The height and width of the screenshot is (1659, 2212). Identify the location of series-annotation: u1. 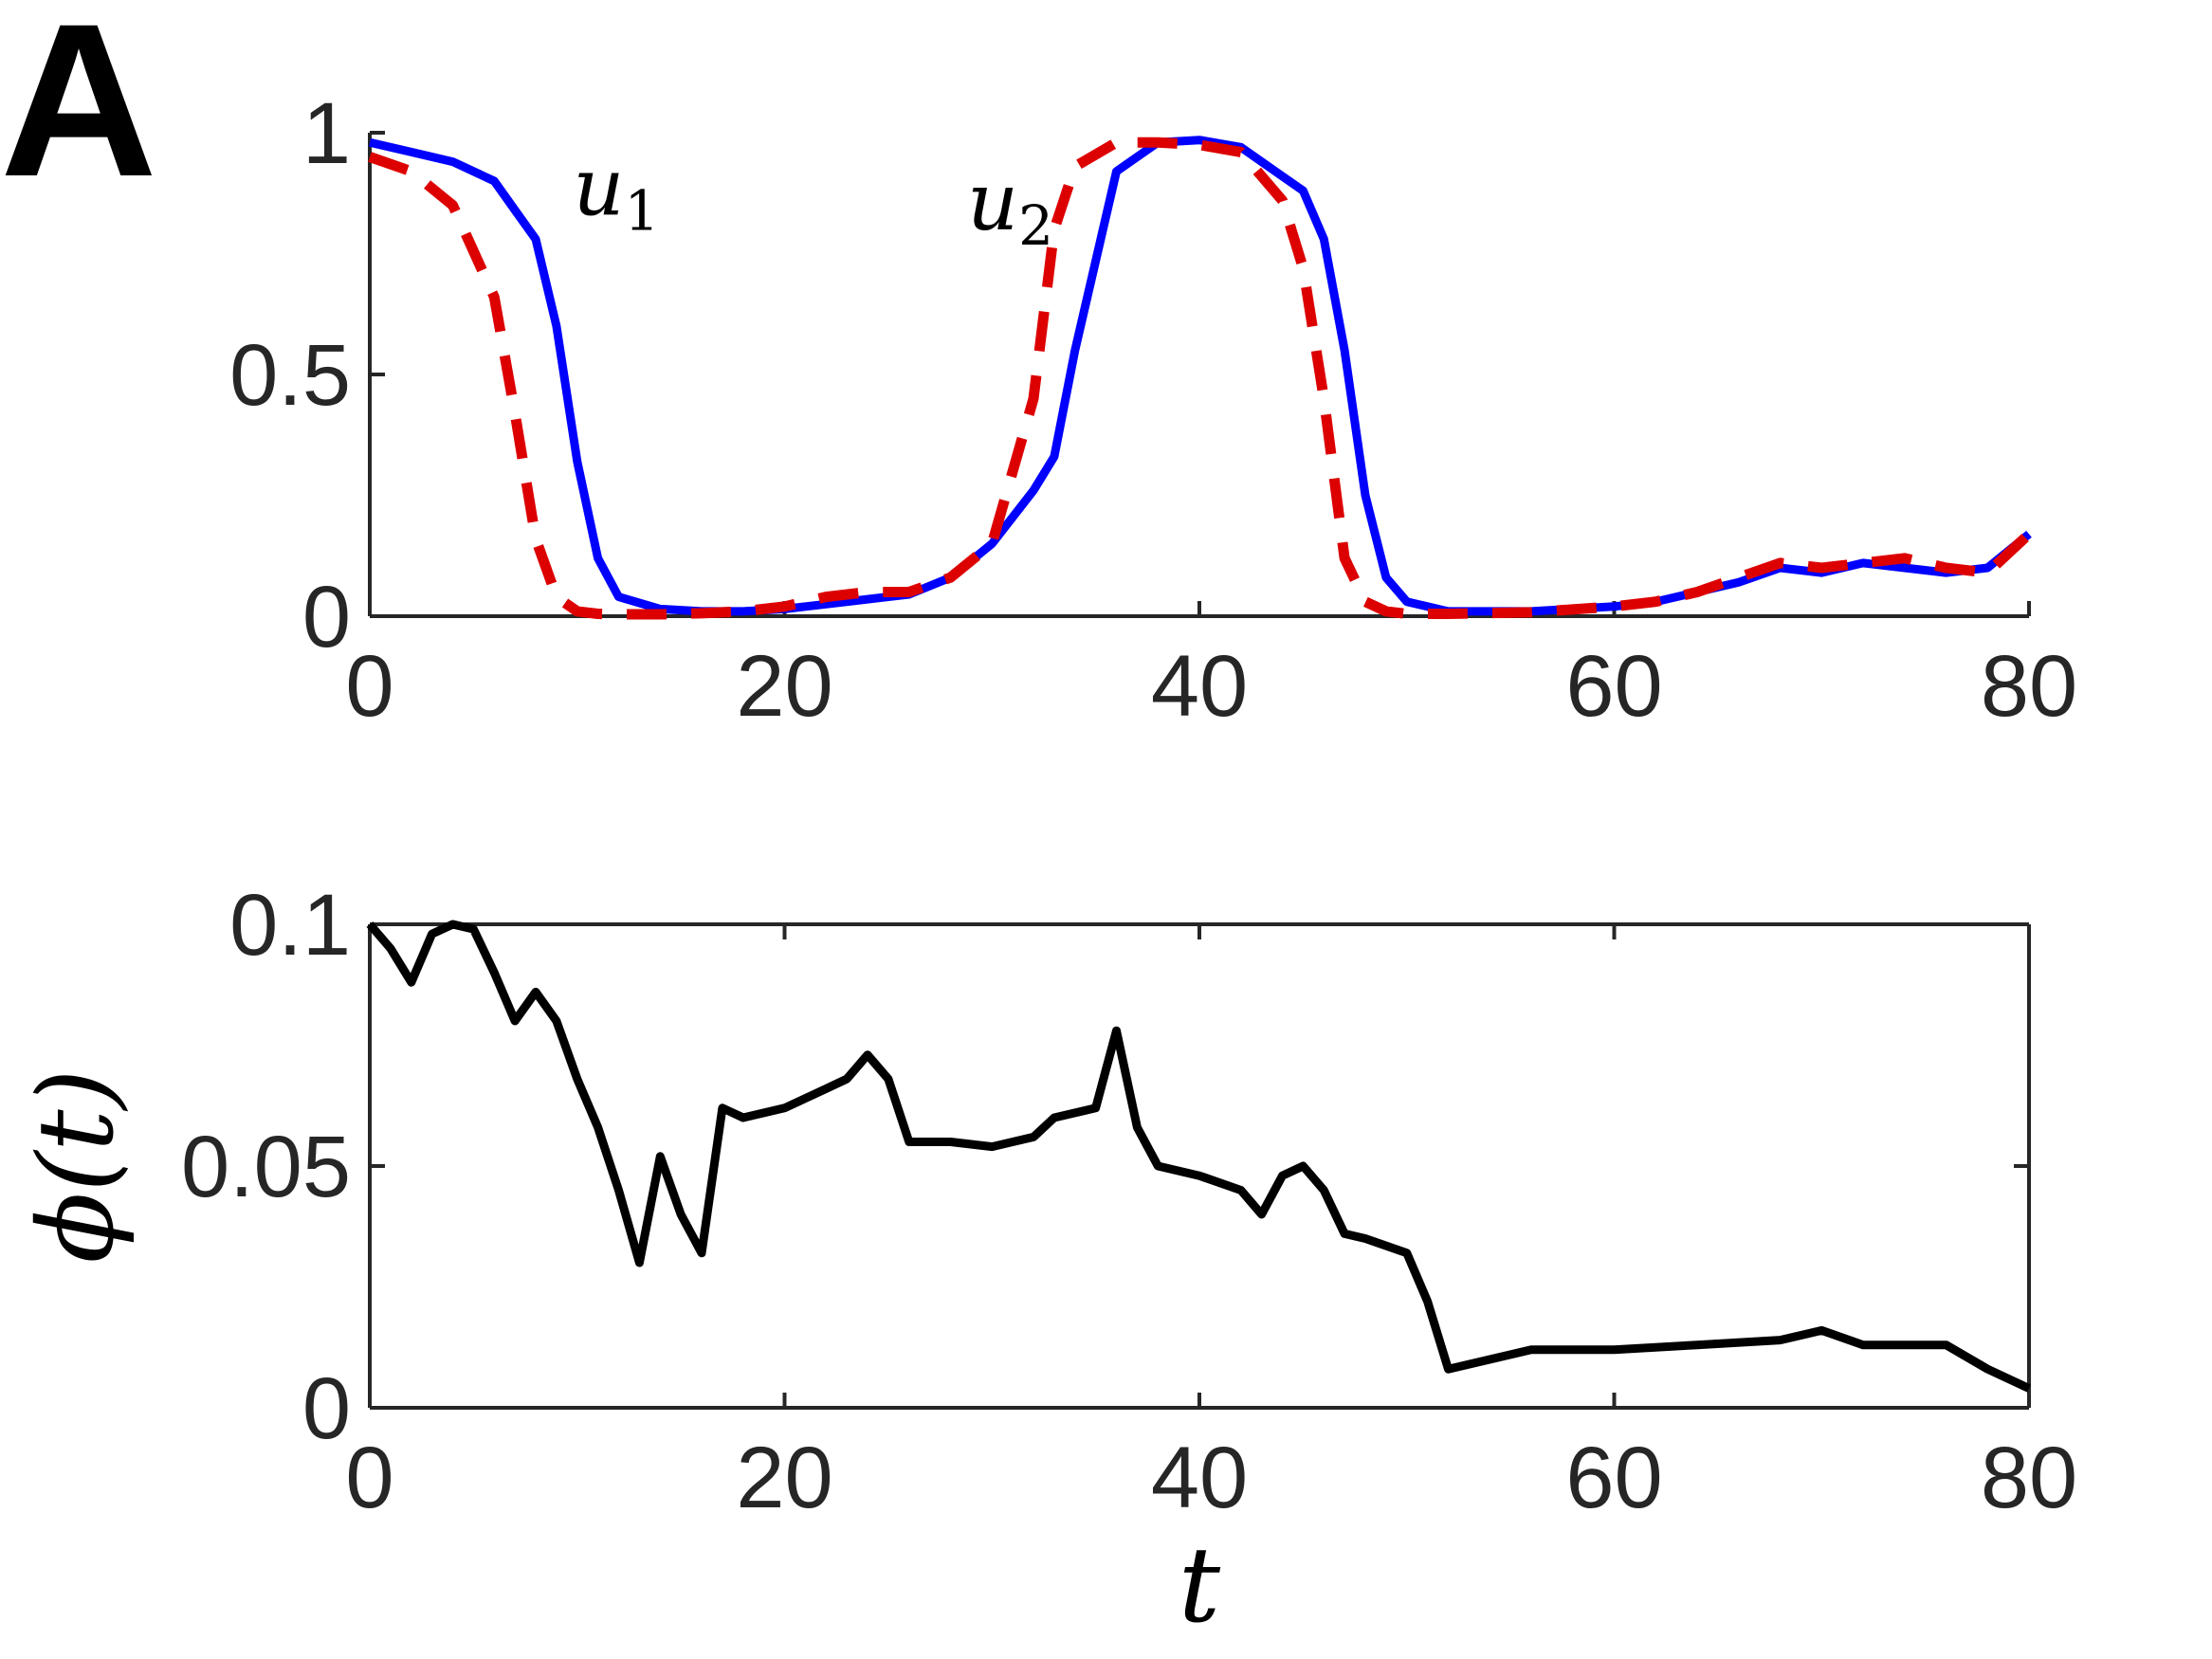
(616, 192).